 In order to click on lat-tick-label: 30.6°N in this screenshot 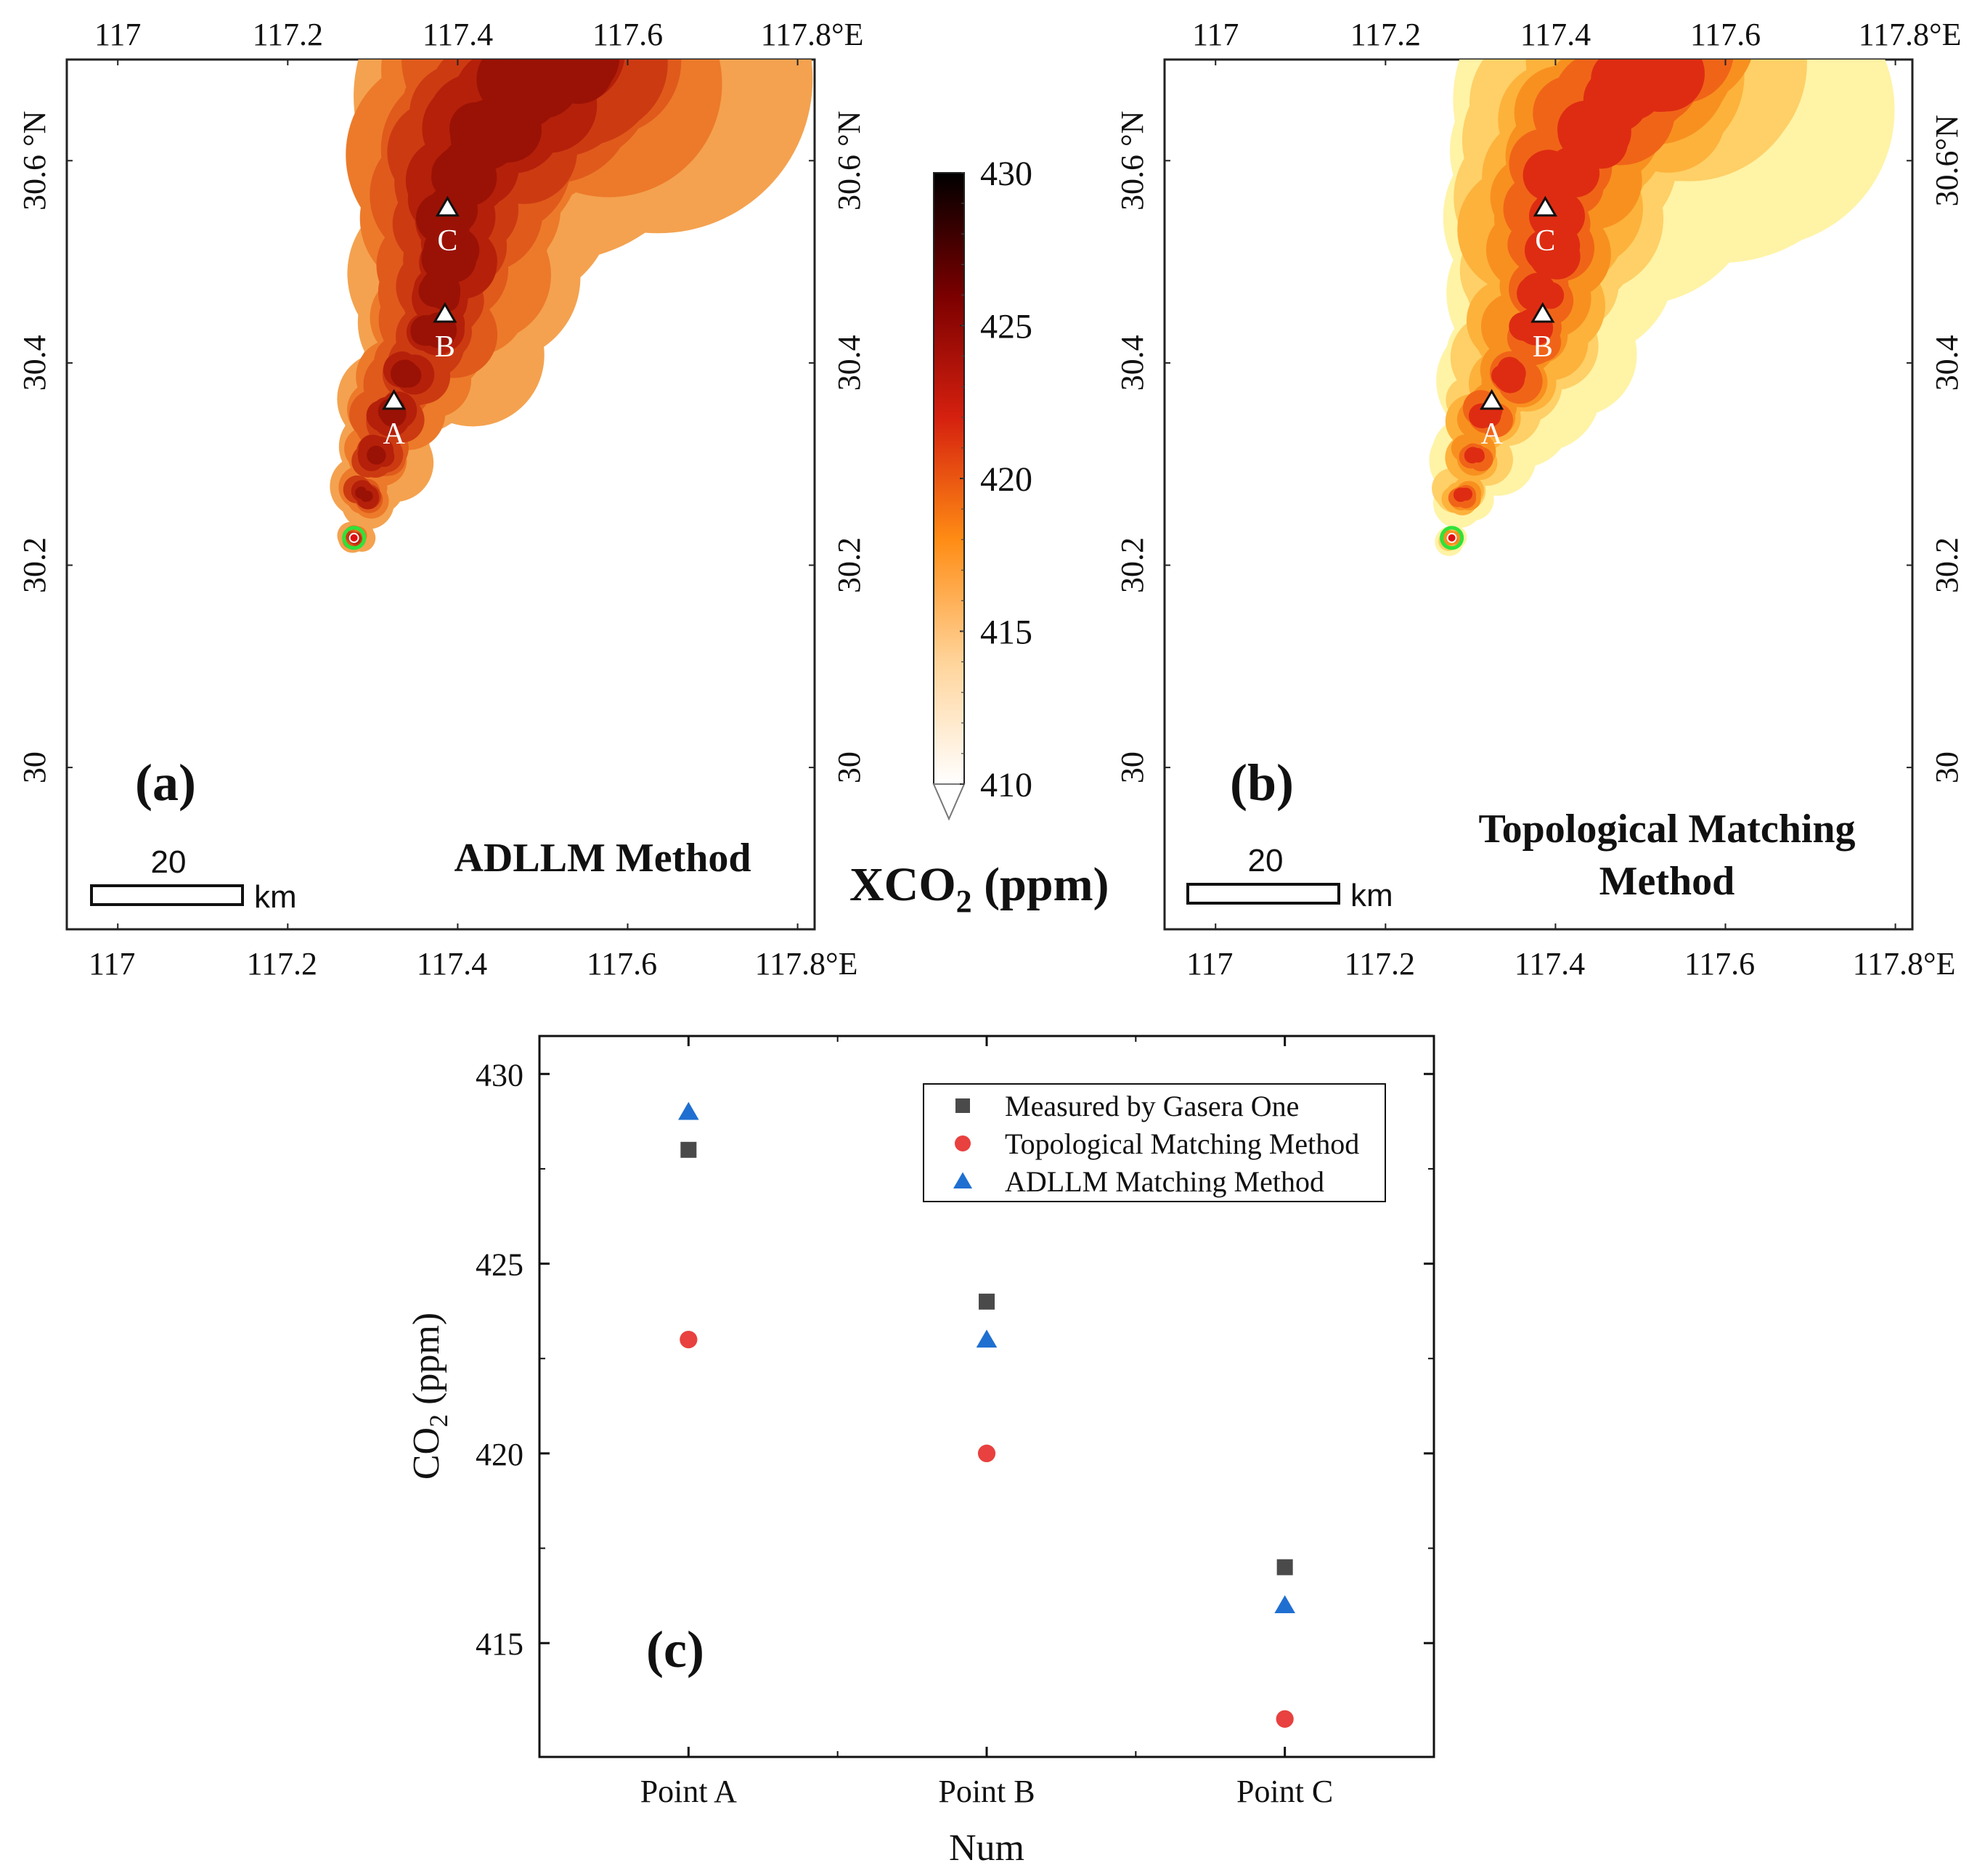, I will do `click(1947, 160)`.